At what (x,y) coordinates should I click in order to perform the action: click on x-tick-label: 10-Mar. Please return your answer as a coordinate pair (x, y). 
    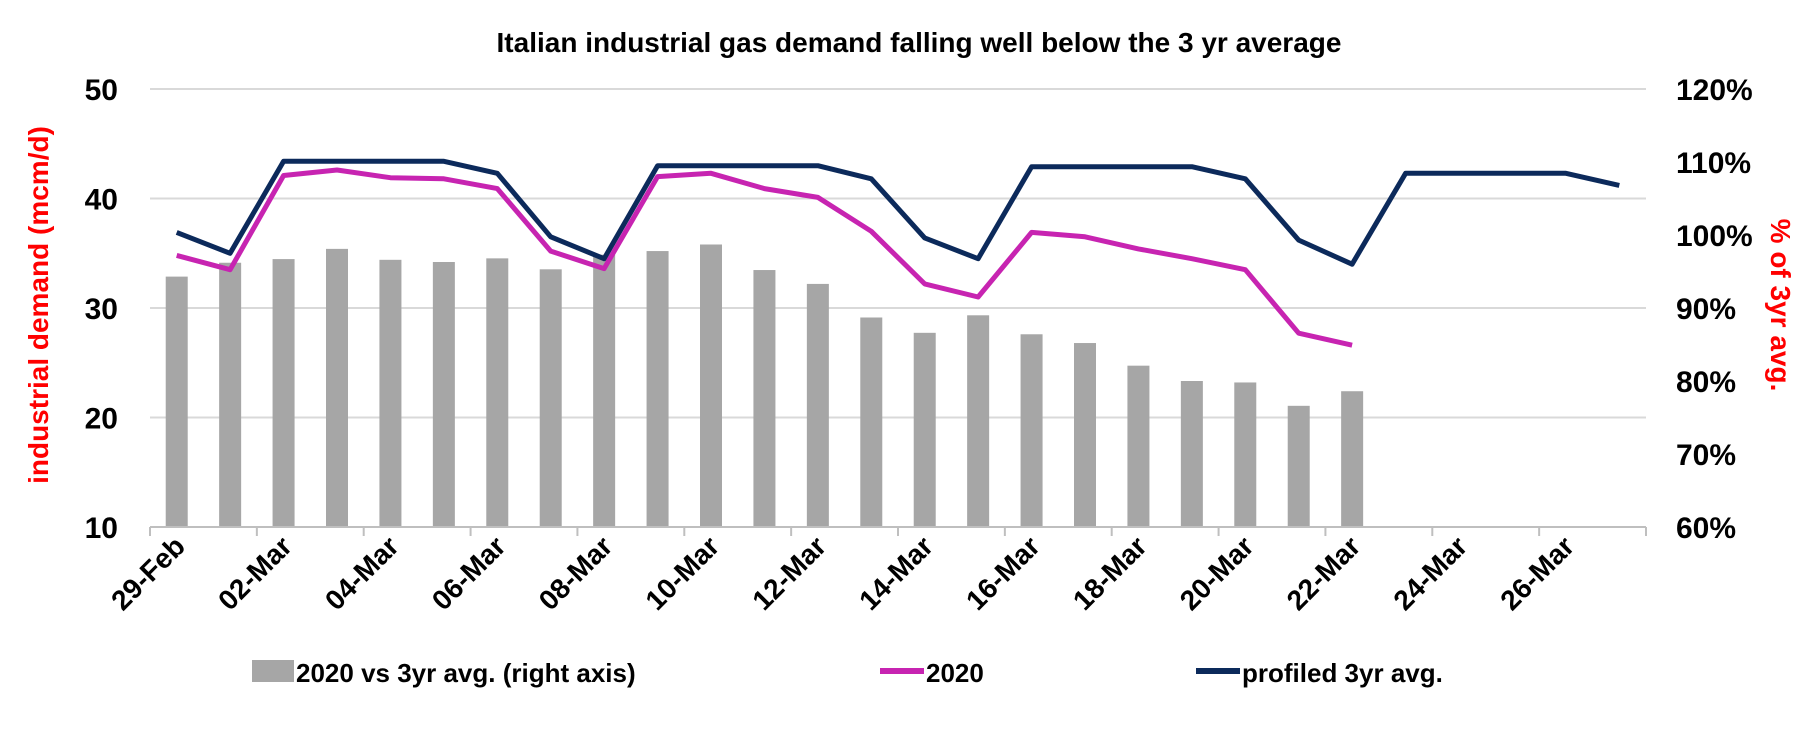
    Looking at the image, I should click on (682, 573).